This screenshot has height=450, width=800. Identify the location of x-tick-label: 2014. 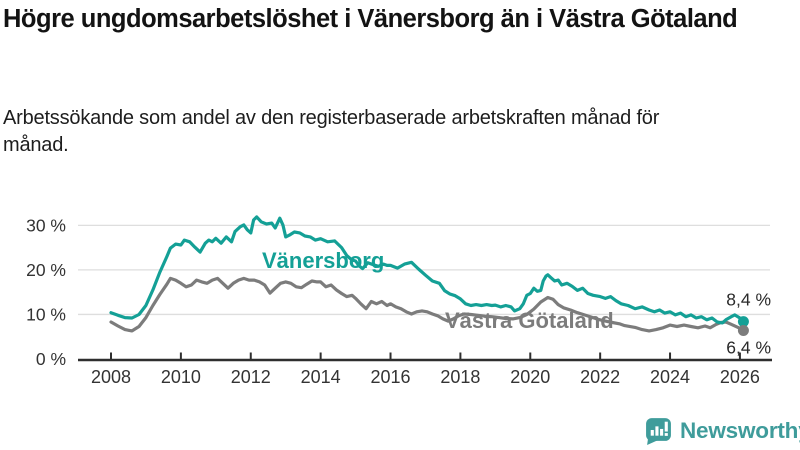
(321, 377).